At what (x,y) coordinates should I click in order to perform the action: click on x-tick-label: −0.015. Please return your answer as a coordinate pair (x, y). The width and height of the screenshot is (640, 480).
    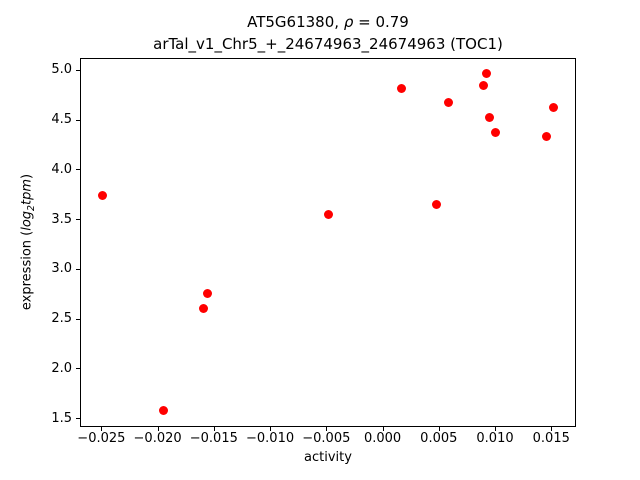
    Looking at the image, I should click on (213, 438).